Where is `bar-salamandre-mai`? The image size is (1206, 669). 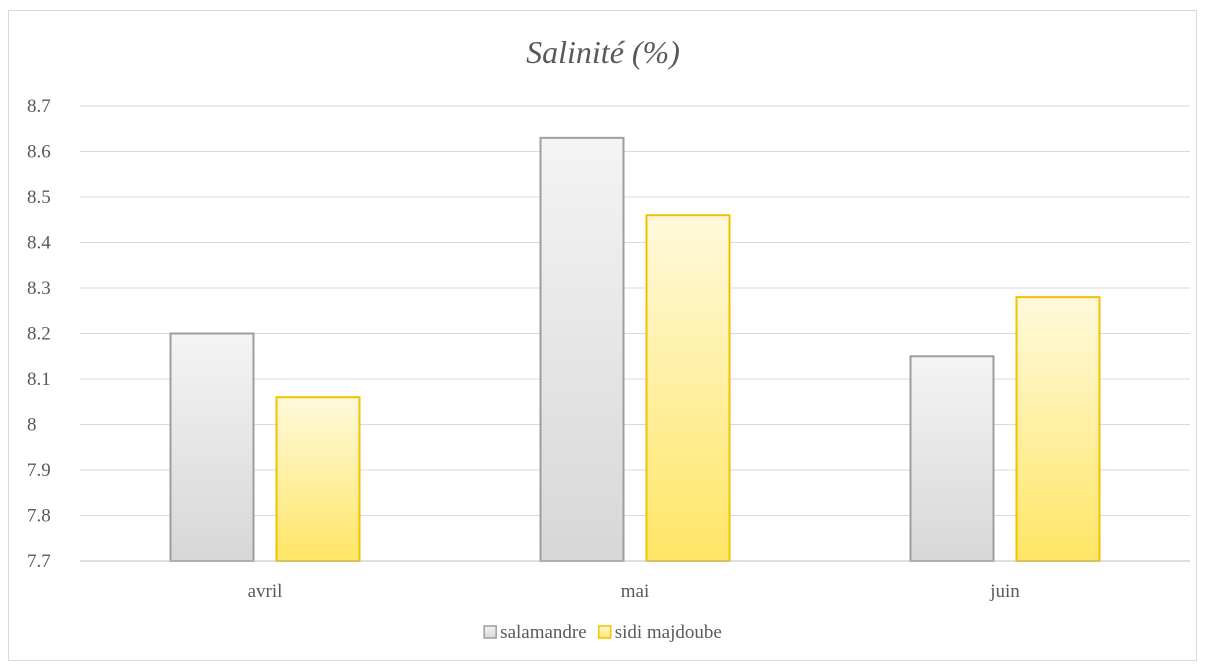 bar-salamandre-mai is located at coordinates (582, 349).